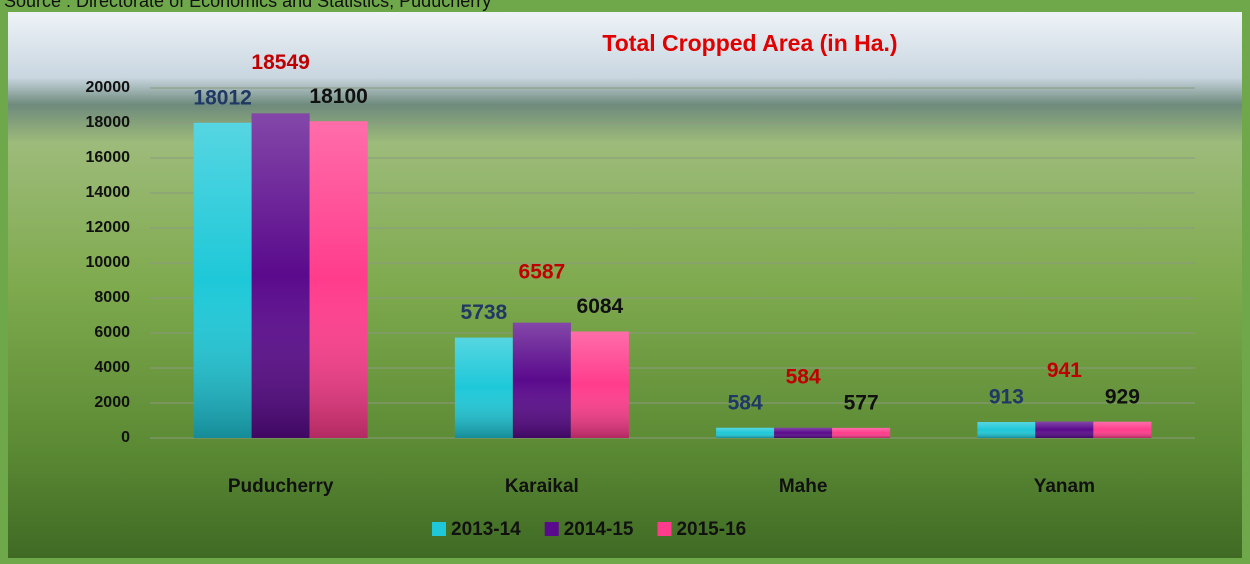 This screenshot has height=564, width=1250. Describe the element at coordinates (486, 529) in the screenshot. I see `legend-label: 2013-14` at that location.